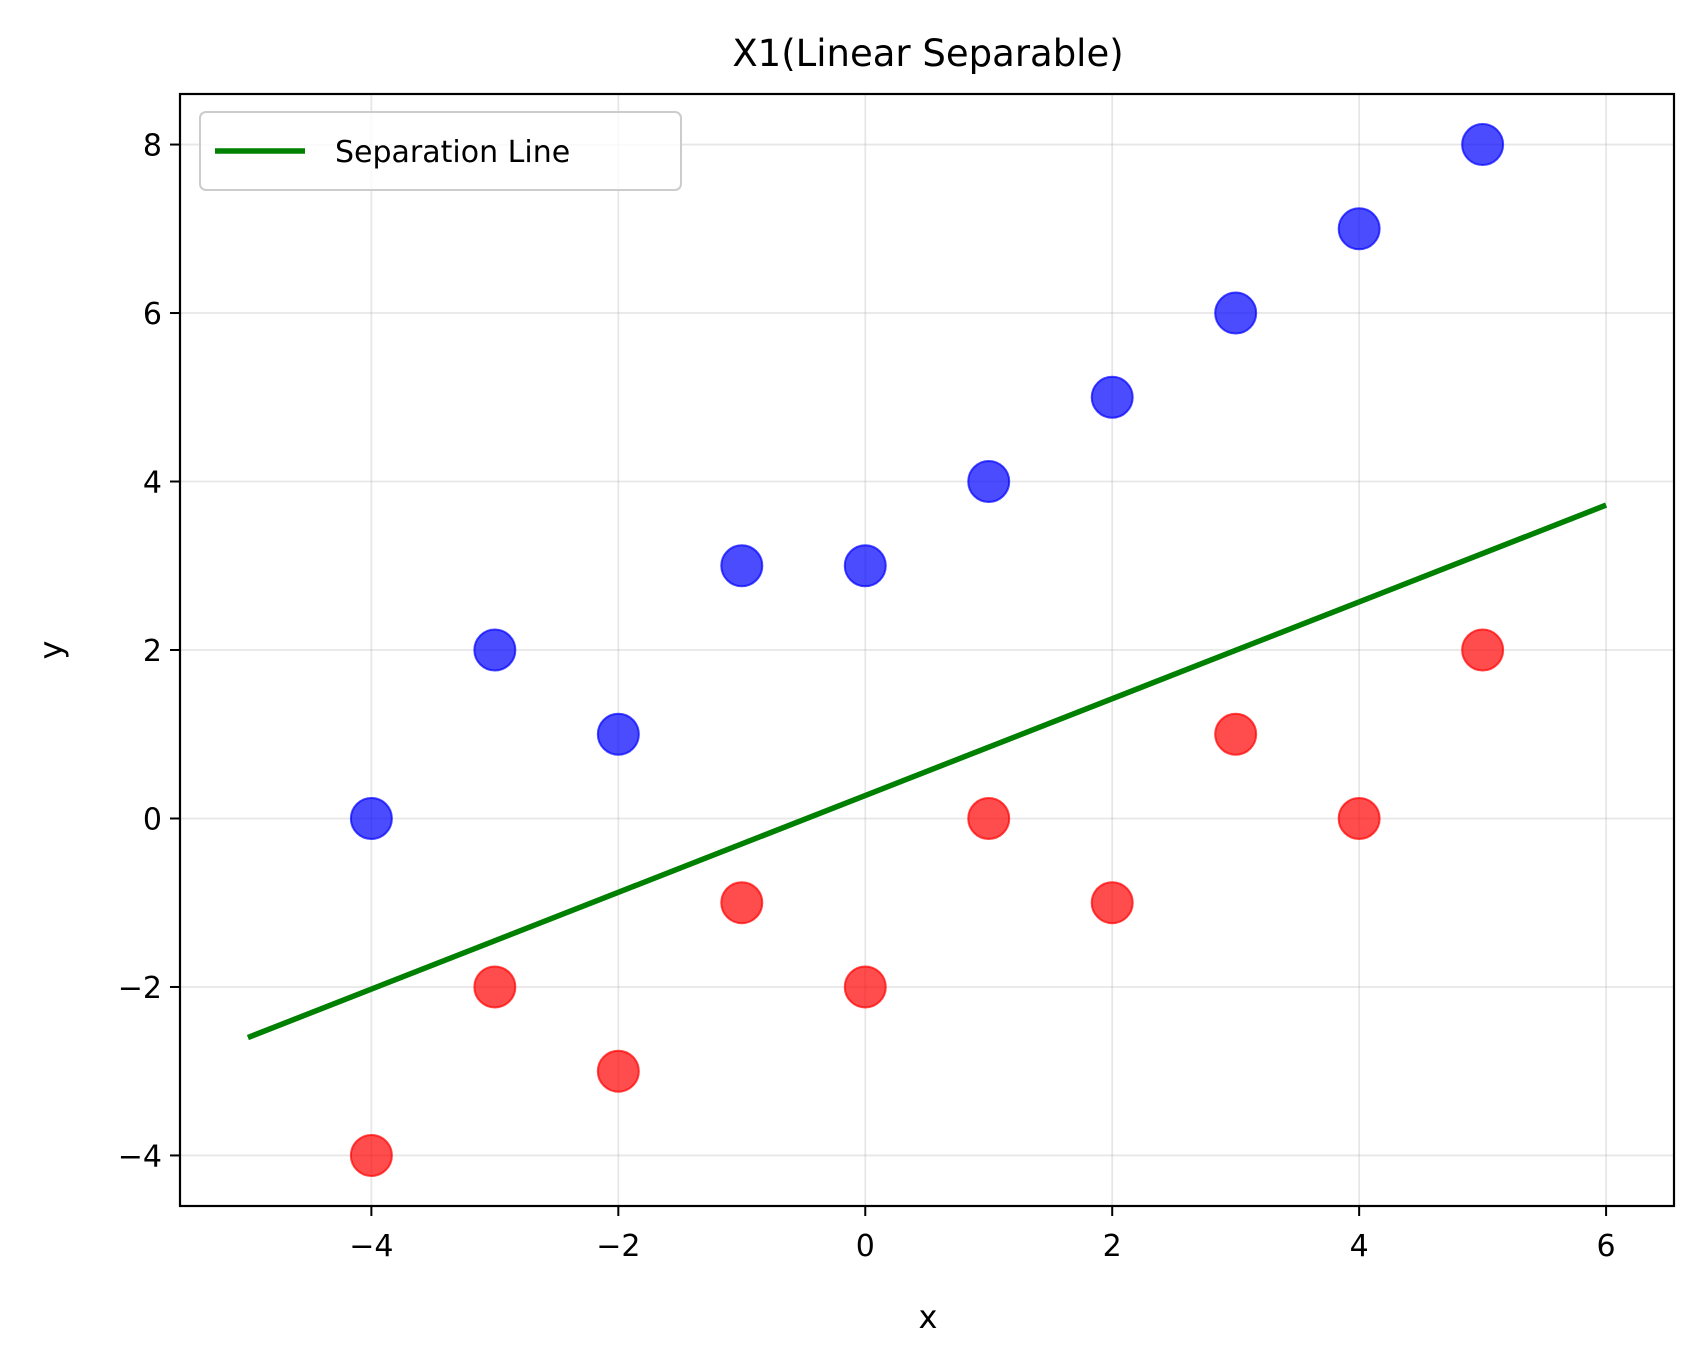 Image resolution: width=1697 pixels, height=1361 pixels. I want to click on y-tick-label: 0, so click(152, 819).